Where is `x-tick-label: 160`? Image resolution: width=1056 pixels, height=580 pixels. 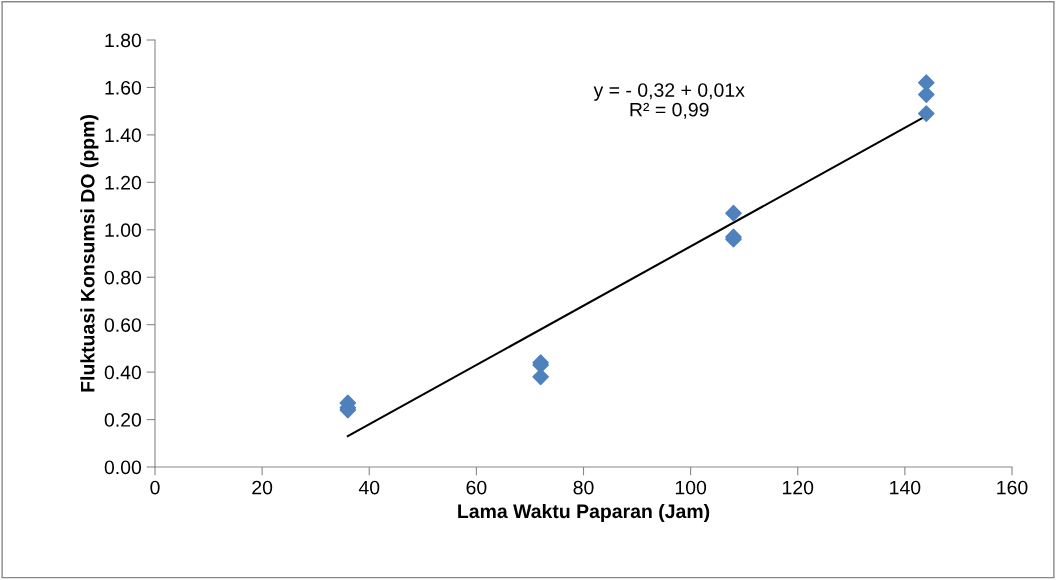
x-tick-label: 160 is located at coordinates (1012, 487).